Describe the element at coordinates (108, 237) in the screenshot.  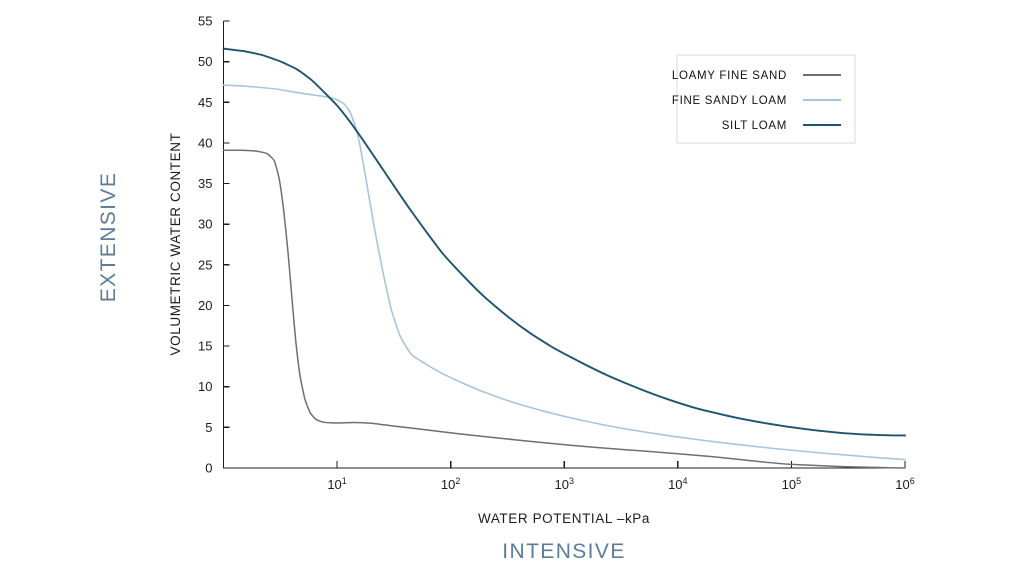
I see `annotation-extensive: EXTENSIVE` at that location.